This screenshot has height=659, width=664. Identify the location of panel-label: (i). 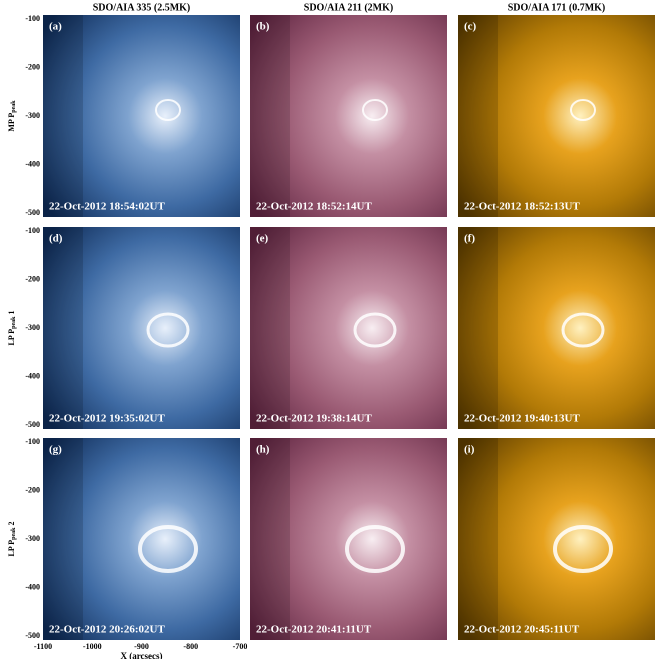
(469, 450).